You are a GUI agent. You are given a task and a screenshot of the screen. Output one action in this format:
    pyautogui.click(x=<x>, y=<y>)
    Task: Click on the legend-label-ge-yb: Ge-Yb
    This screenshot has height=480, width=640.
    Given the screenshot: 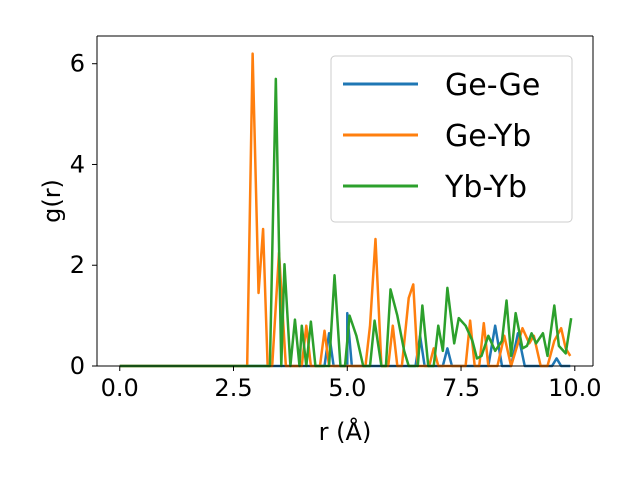 What is the action you would take?
    pyautogui.click(x=488, y=136)
    